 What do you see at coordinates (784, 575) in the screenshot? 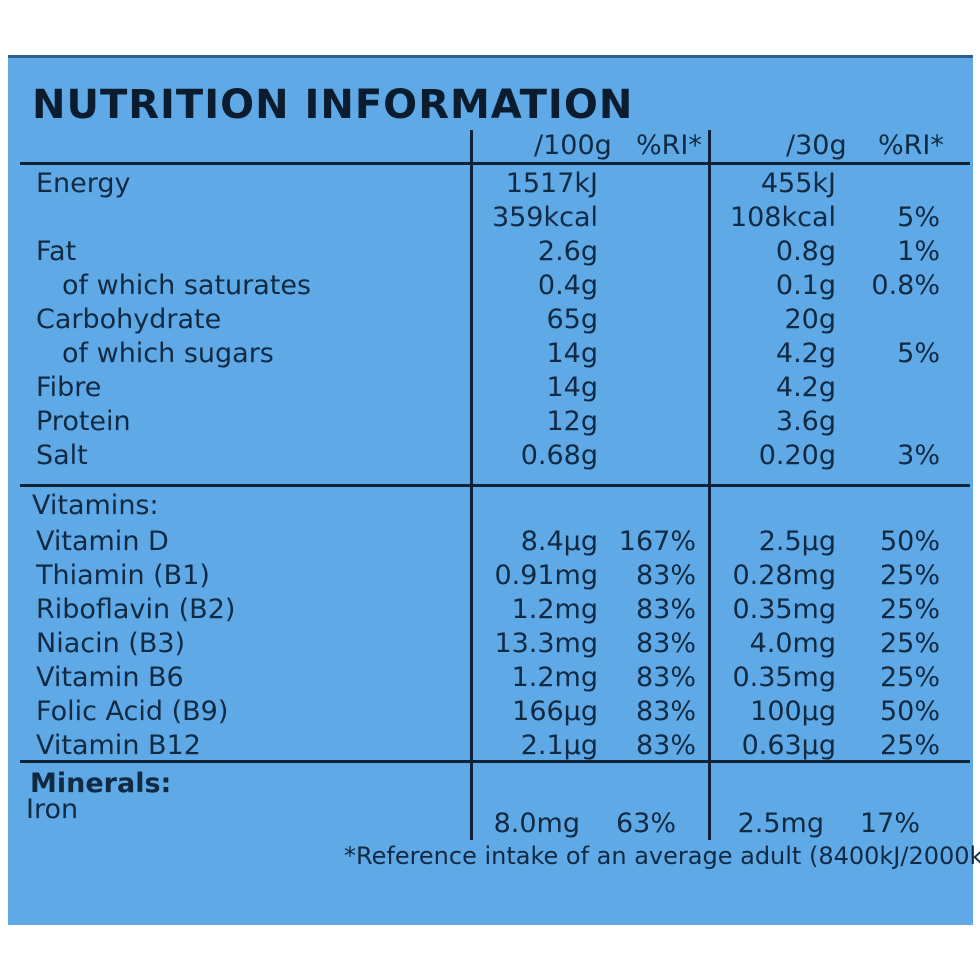
I see `value-per-30g: 0.28mg` at bounding box center [784, 575].